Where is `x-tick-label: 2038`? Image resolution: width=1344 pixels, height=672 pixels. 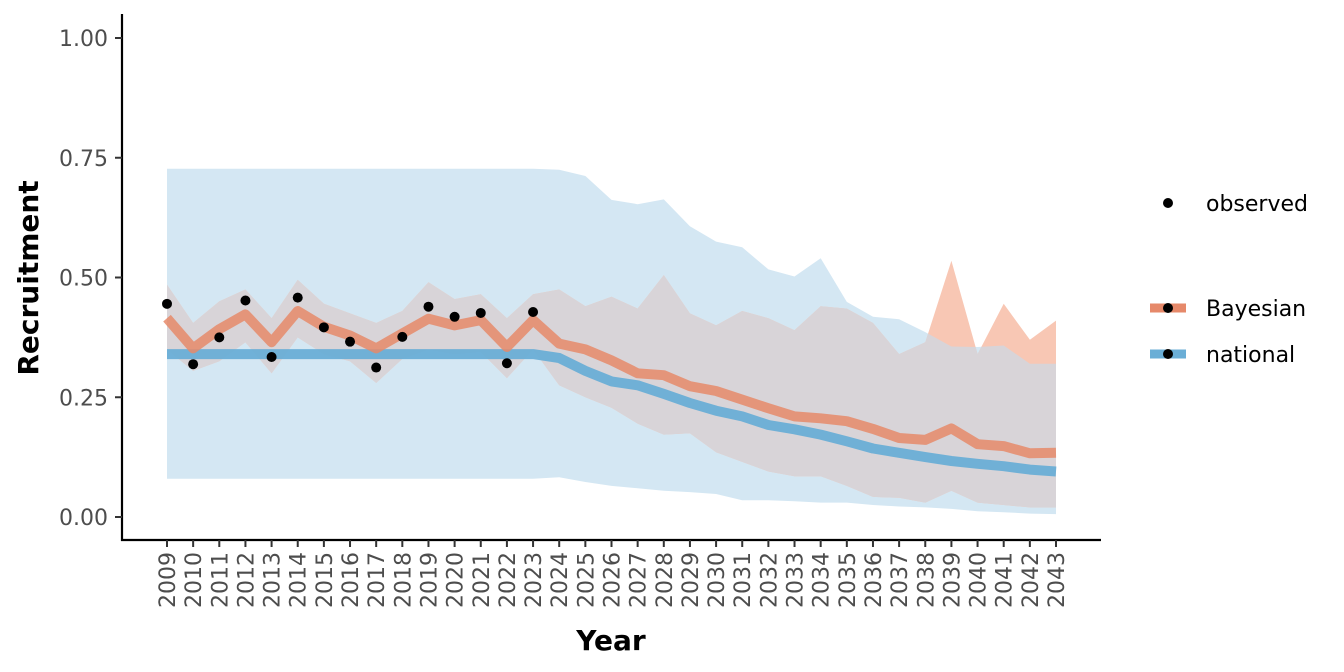 x-tick-label: 2038 is located at coordinates (926, 580).